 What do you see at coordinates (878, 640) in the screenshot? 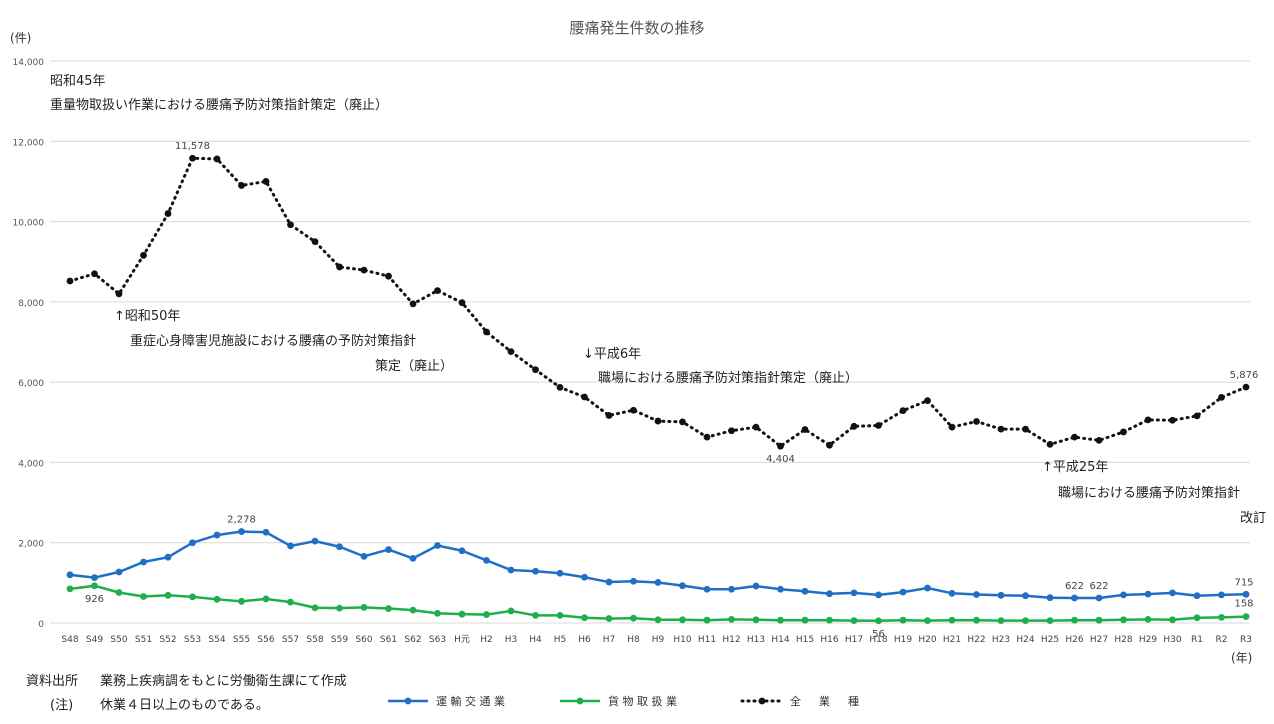
I see `x-tick-label: H18` at bounding box center [878, 640].